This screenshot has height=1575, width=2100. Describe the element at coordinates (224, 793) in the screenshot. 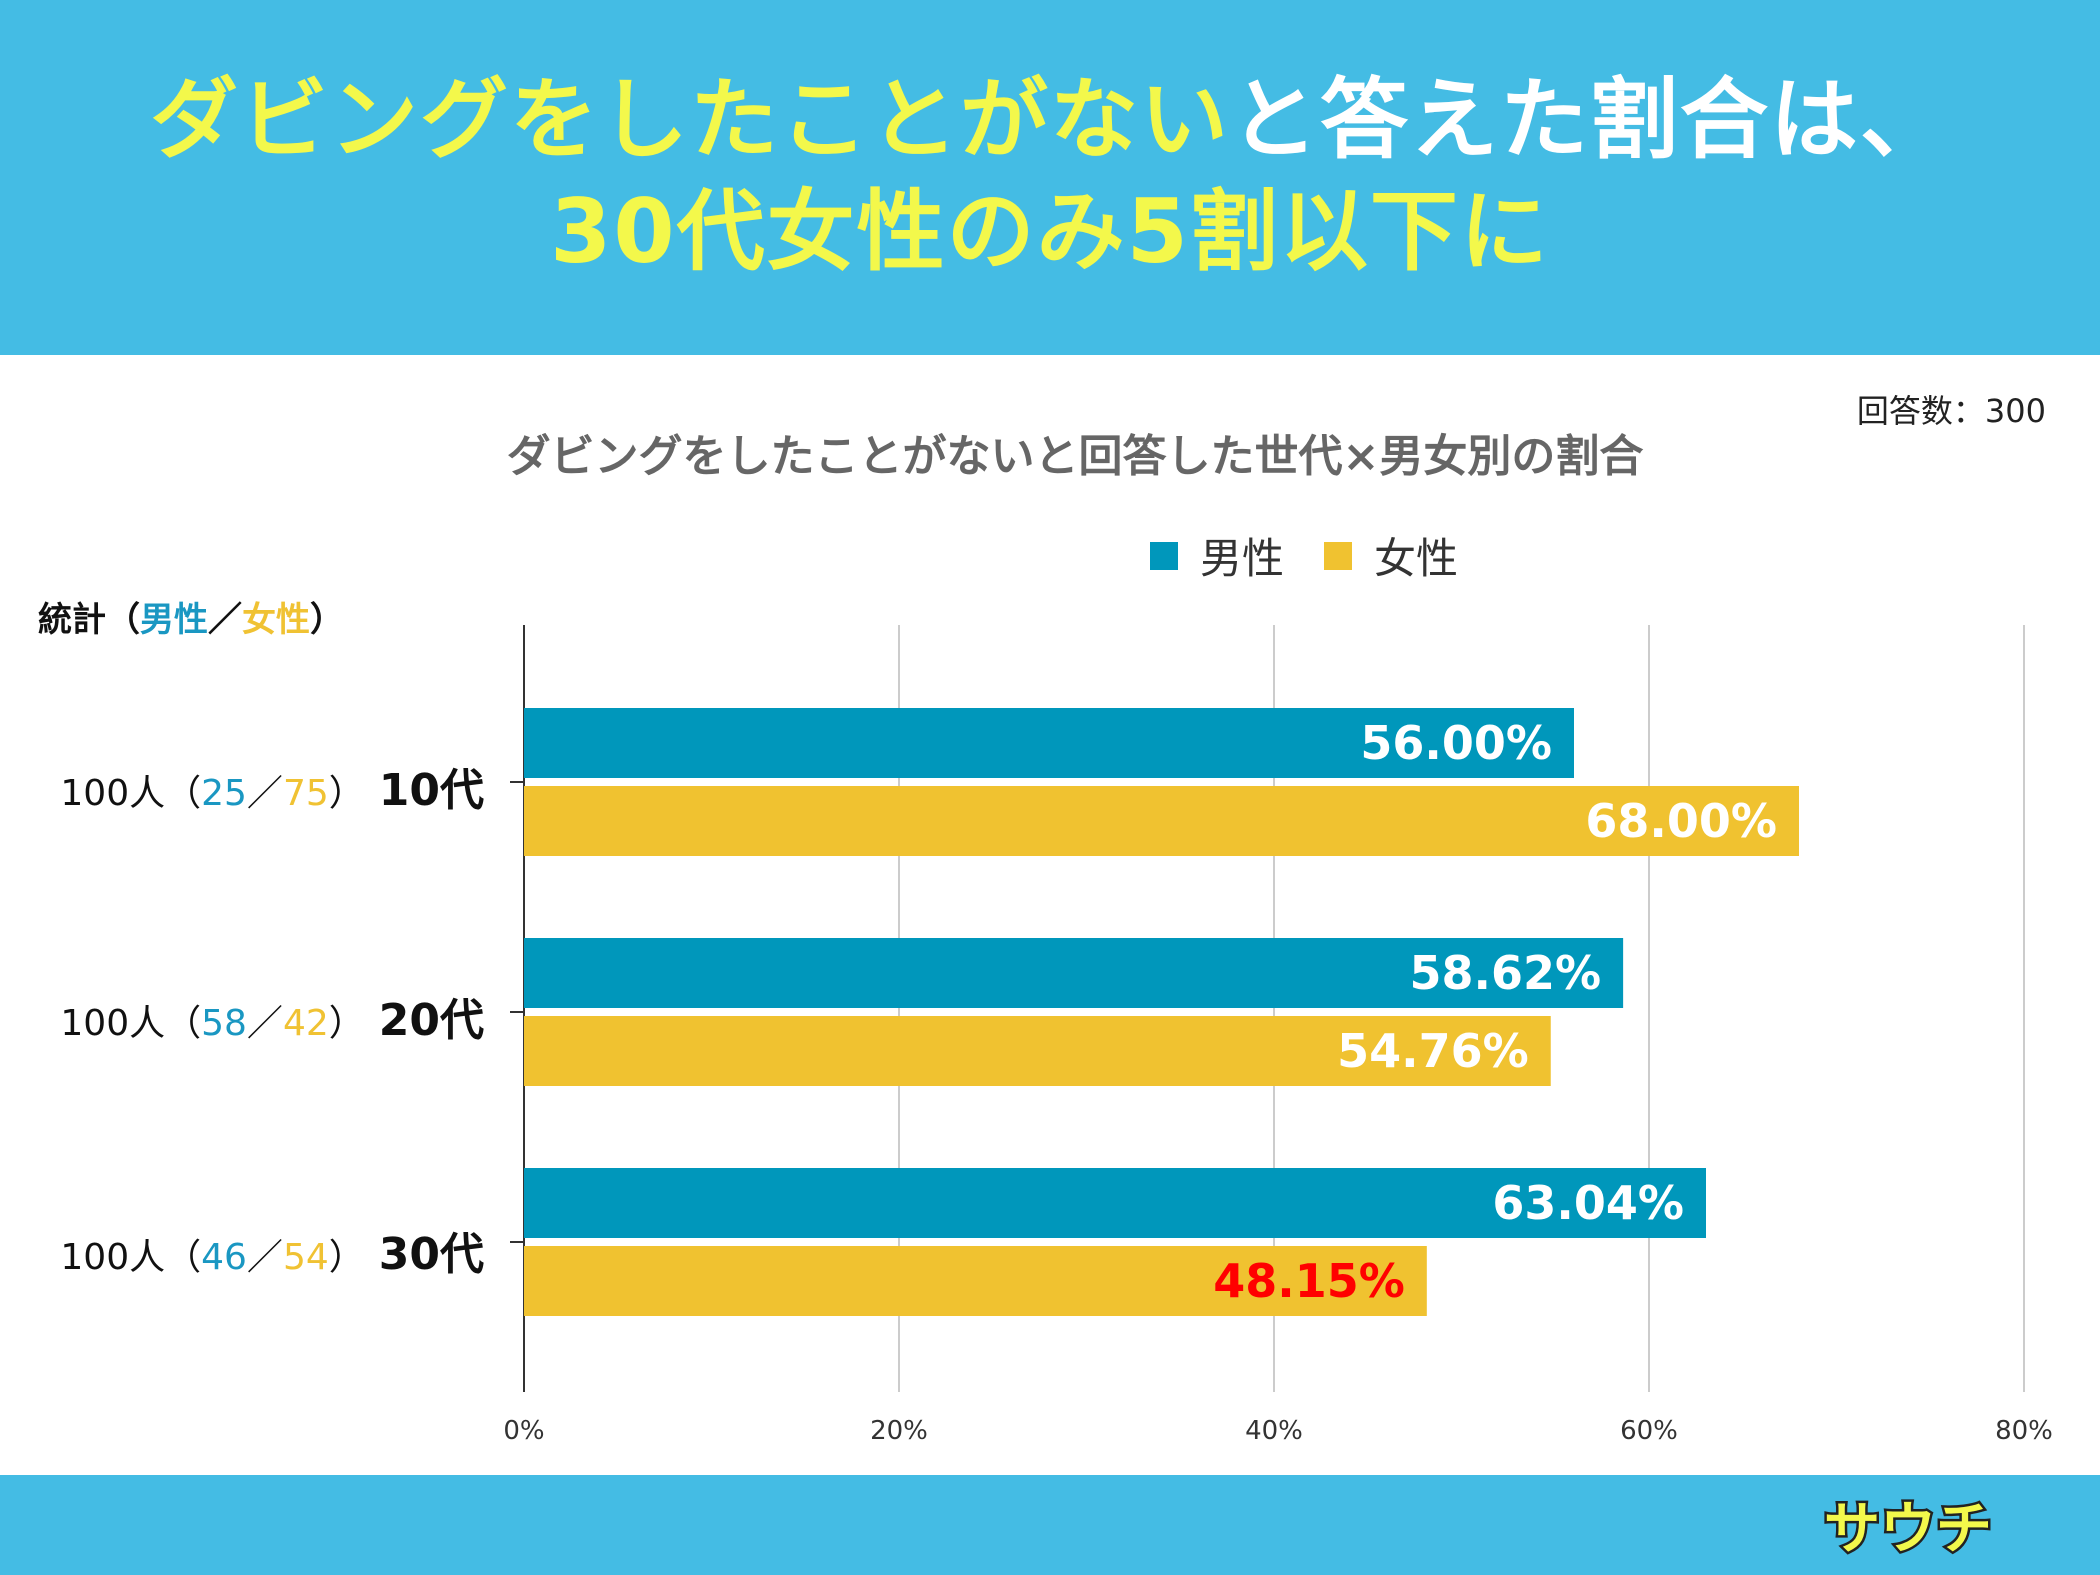

I see `row-male-count: 25` at that location.